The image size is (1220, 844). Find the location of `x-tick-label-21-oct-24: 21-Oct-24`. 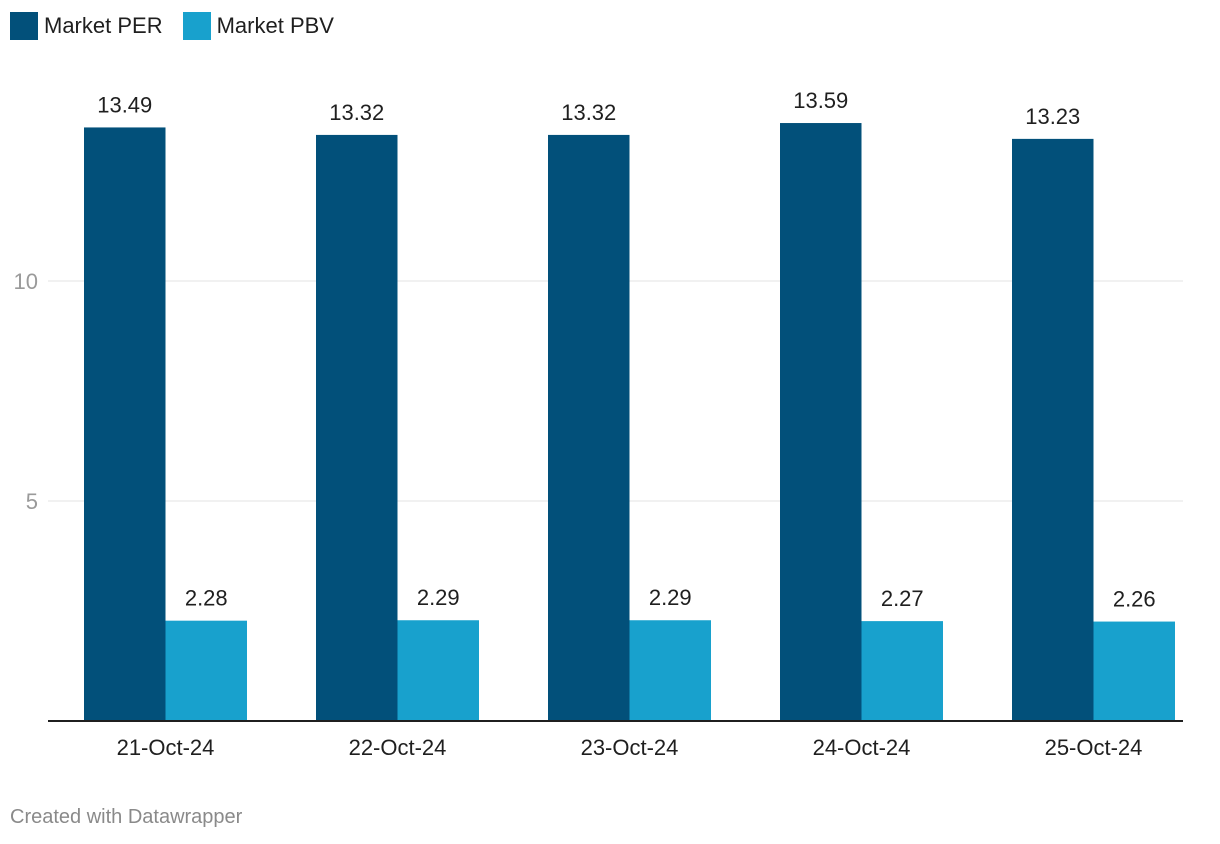

x-tick-label-21-oct-24: 21-Oct-24 is located at coordinates (166, 747).